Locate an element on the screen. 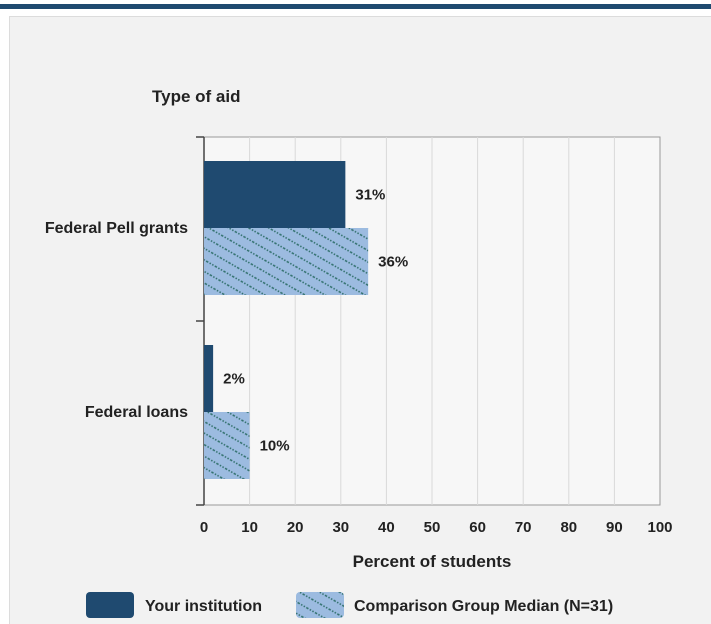 This screenshot has width=711, height=624. y-axis: Federal Pell grants Federal loans is located at coordinates (125, 321).